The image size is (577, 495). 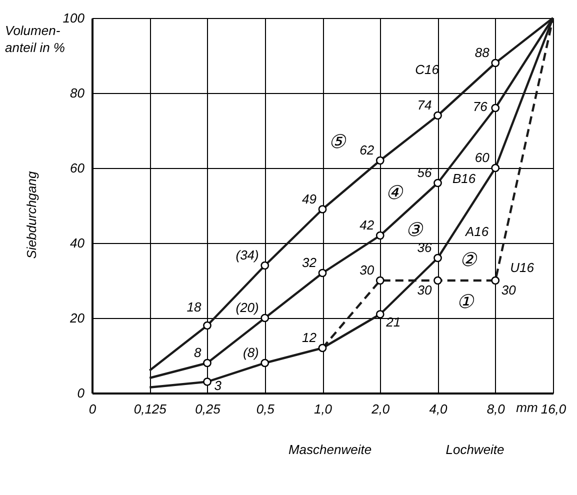 What do you see at coordinates (323, 409) in the screenshot?
I see `x-tick-label: 1,0` at bounding box center [323, 409].